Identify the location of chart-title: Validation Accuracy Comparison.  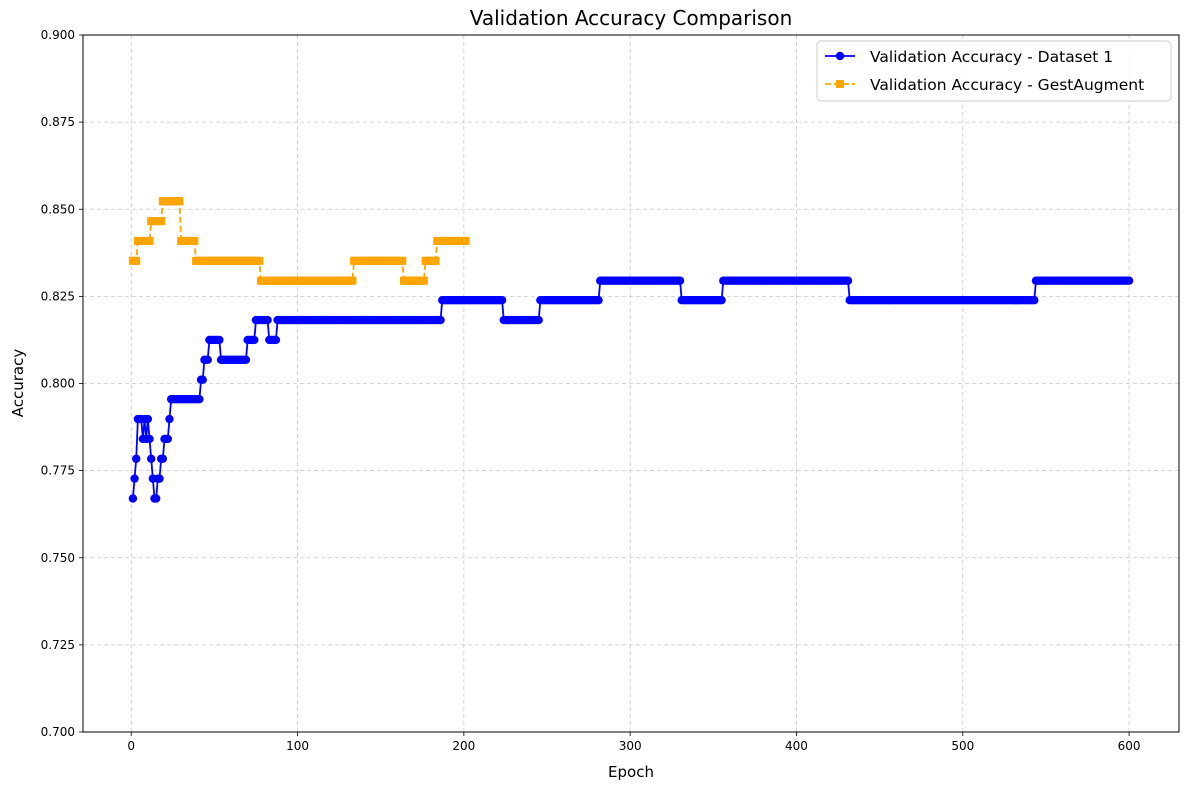
(631, 18).